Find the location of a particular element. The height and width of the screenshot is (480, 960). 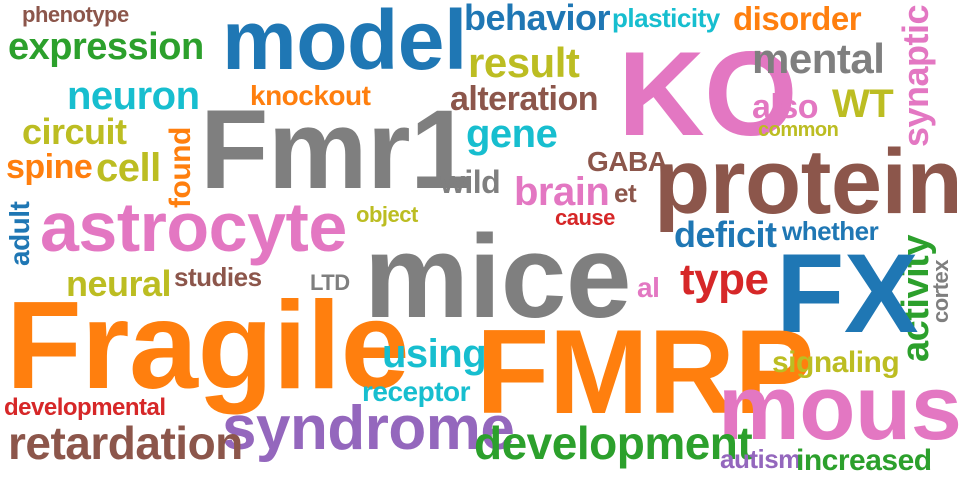

word-phenotype: phenotype is located at coordinates (75, 14).